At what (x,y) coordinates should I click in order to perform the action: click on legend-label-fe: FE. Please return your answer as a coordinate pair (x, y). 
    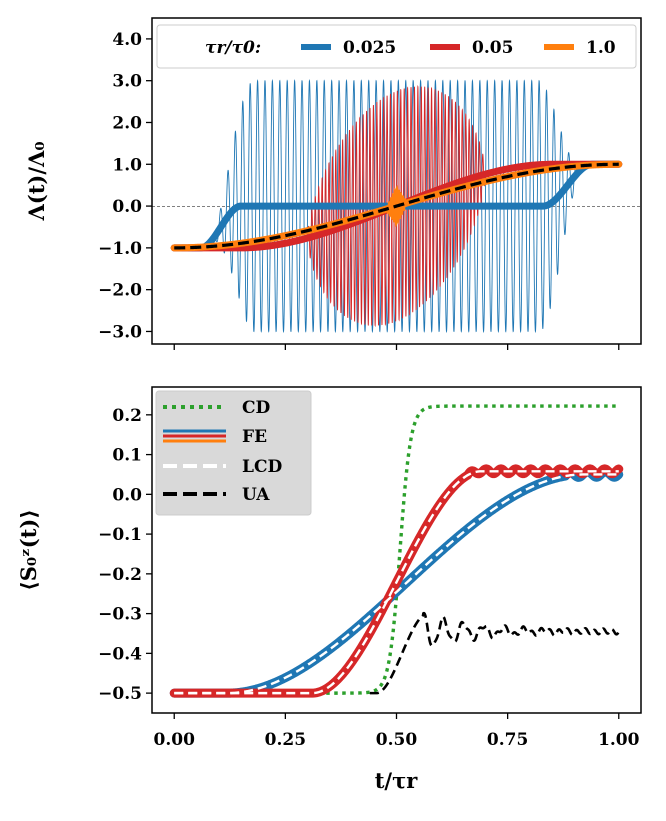
    Looking at the image, I should click on (254, 437).